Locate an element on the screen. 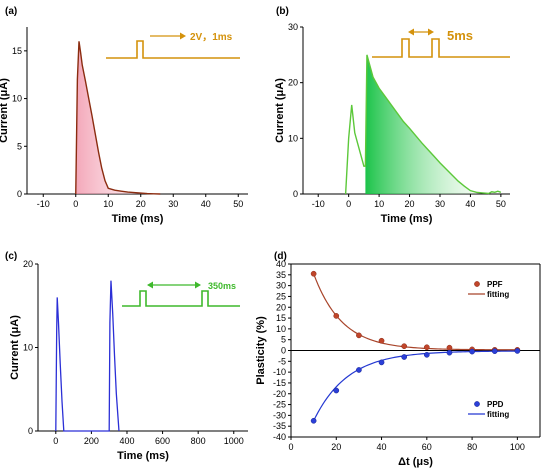  ppd-legend-label: PPD is located at coordinates (495, 404).